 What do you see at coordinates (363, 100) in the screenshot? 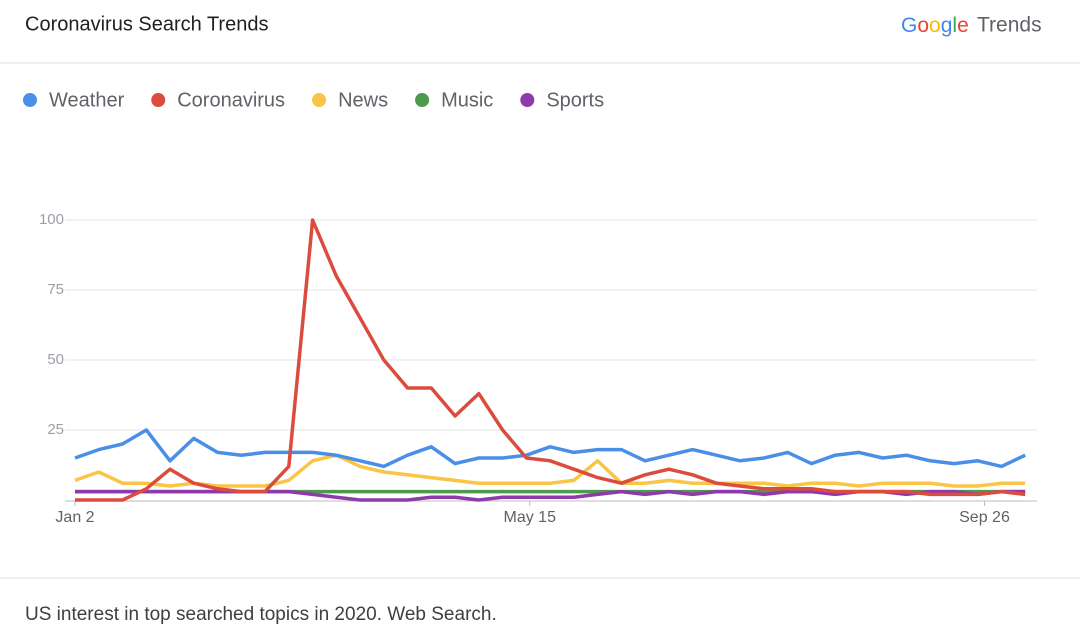
I see `legend-label: News` at bounding box center [363, 100].